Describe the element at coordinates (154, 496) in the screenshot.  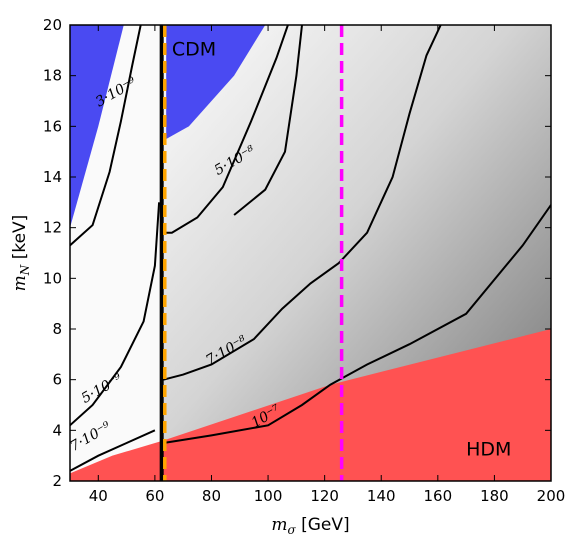
I see `x-tick-label: 60` at that location.